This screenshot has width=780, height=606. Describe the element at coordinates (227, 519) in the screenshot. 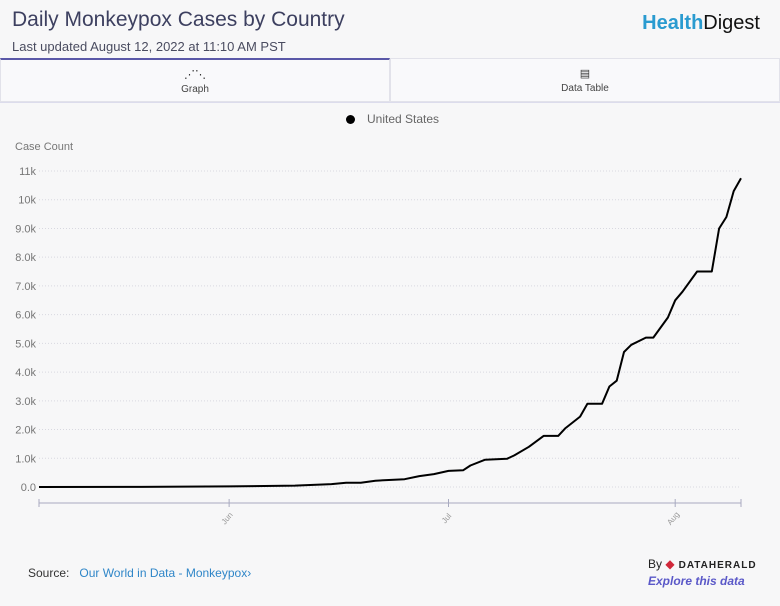

I see `x-tick-label: Jun` at that location.